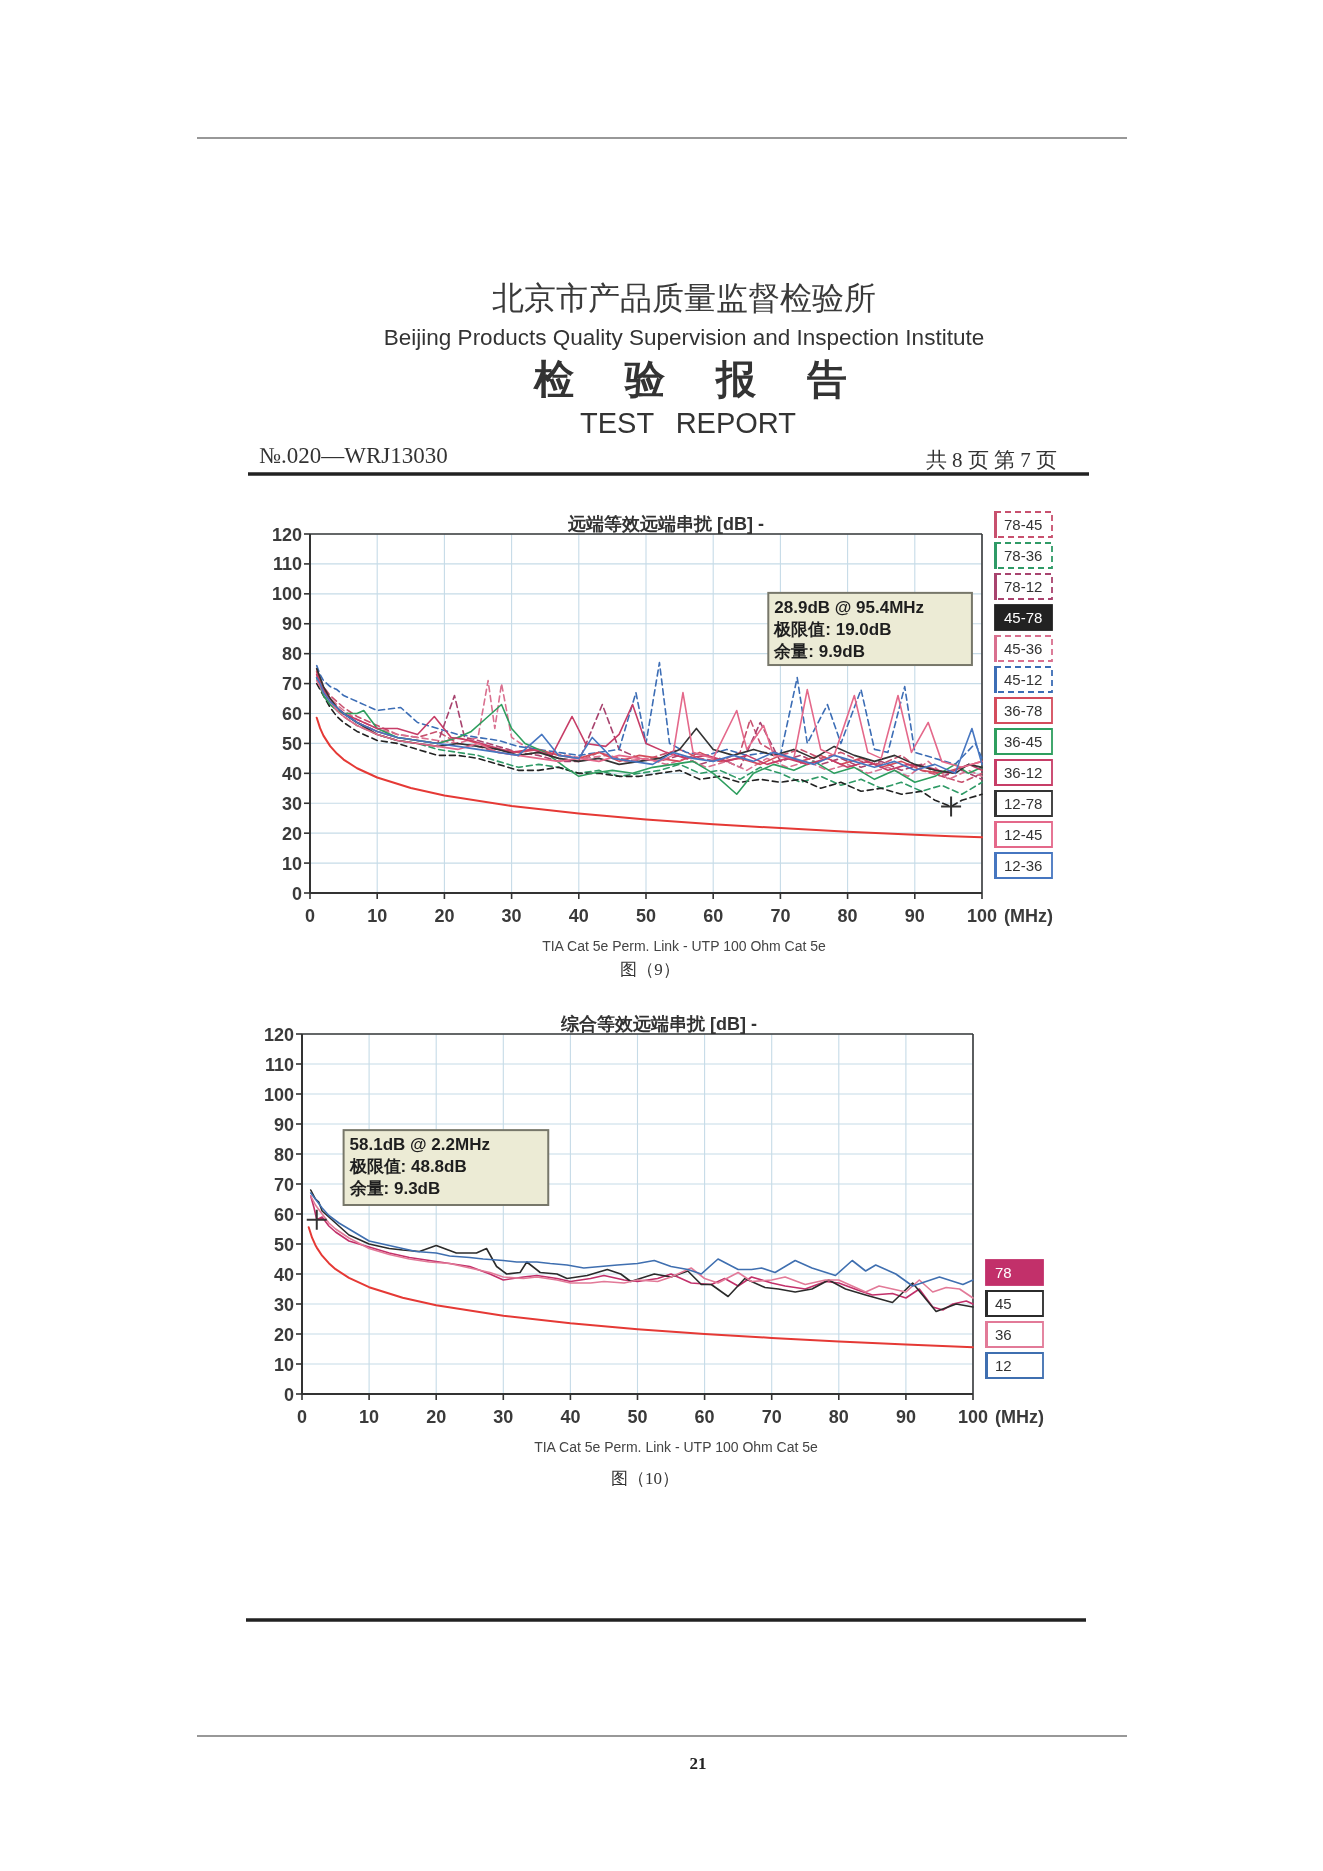 The width and height of the screenshot is (1323, 1871). Describe the element at coordinates (1023, 865) in the screenshot. I see `legend-label: 12-36` at that location.